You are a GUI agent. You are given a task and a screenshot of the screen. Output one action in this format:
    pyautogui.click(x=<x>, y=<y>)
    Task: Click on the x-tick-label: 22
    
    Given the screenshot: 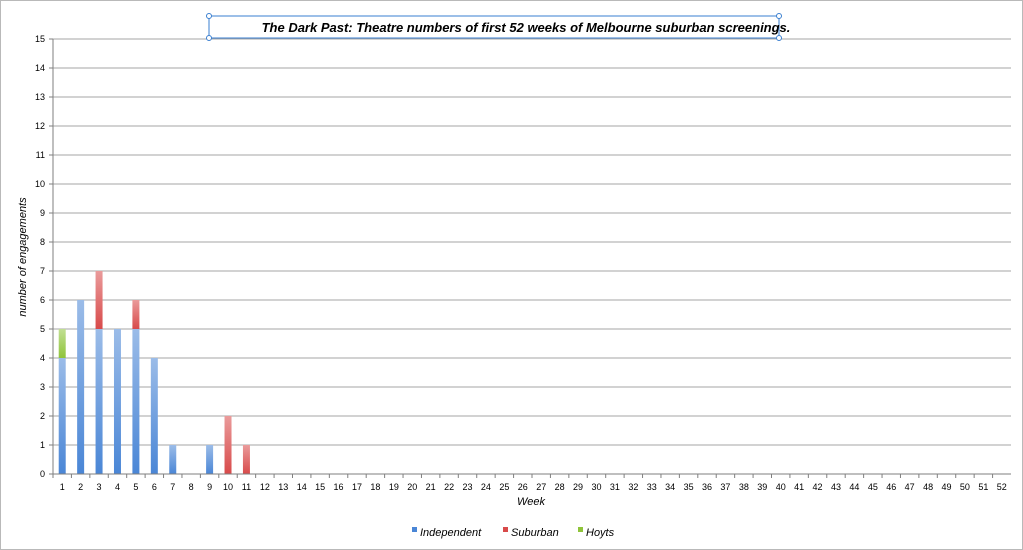 What is the action you would take?
    pyautogui.click(x=449, y=487)
    